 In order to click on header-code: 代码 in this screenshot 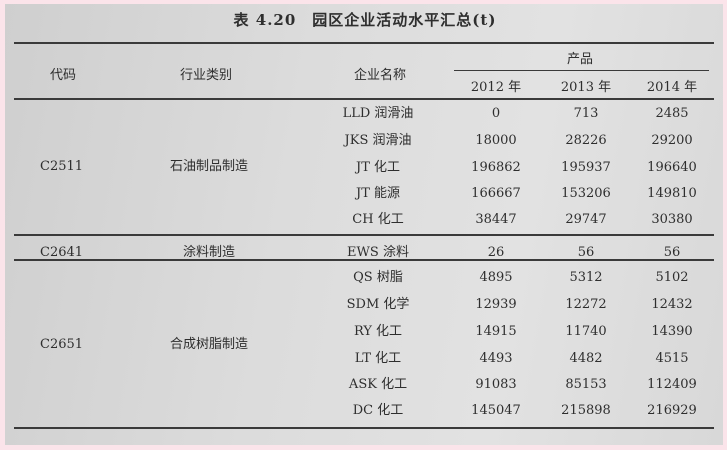, I will do `click(63, 75)`.